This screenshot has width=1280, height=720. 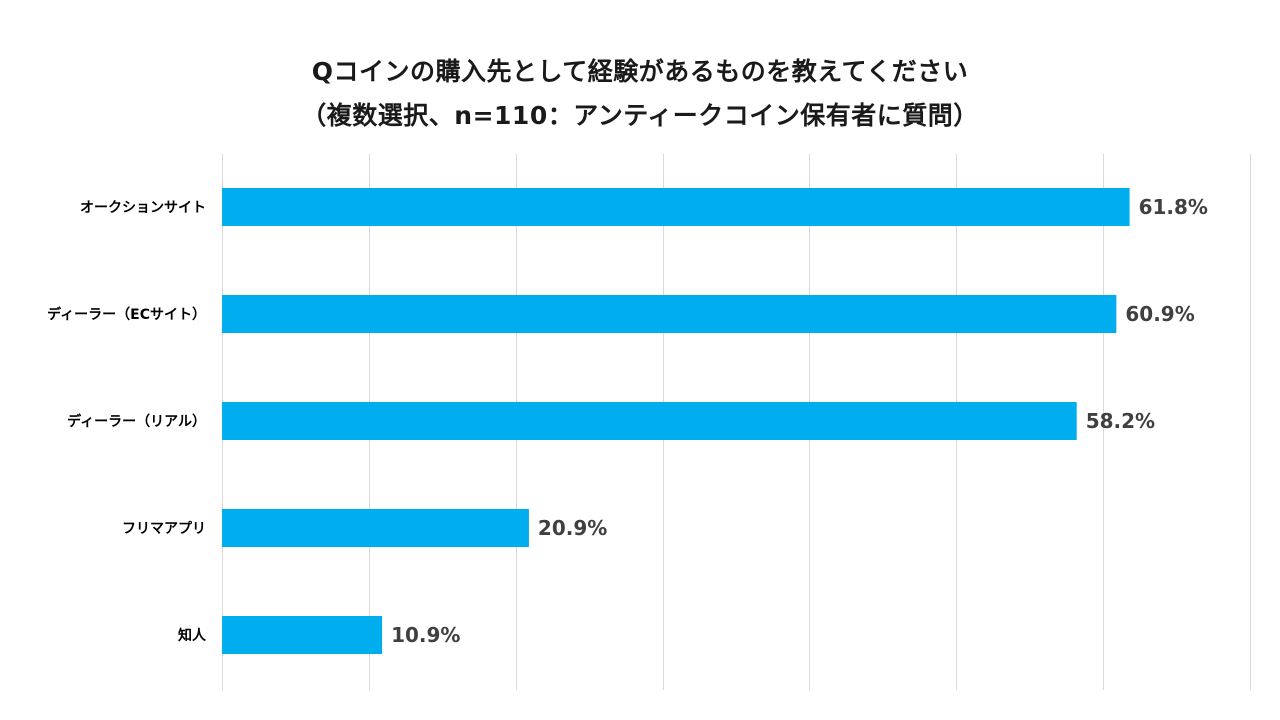 What do you see at coordinates (1159, 314) in the screenshot?
I see `data-label: 60.9%` at bounding box center [1159, 314].